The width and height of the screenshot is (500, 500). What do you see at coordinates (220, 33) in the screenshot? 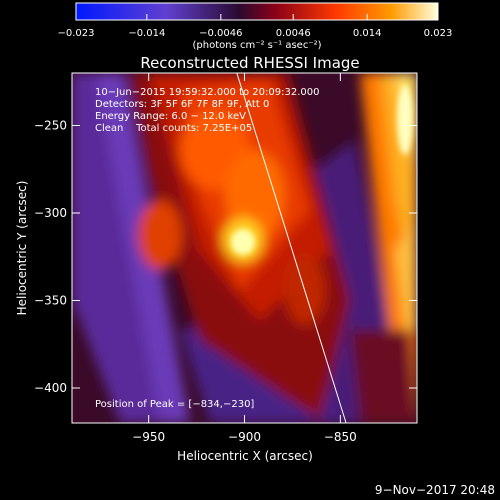
I see `colorbar-tick-label: −0.0046` at bounding box center [220, 33].